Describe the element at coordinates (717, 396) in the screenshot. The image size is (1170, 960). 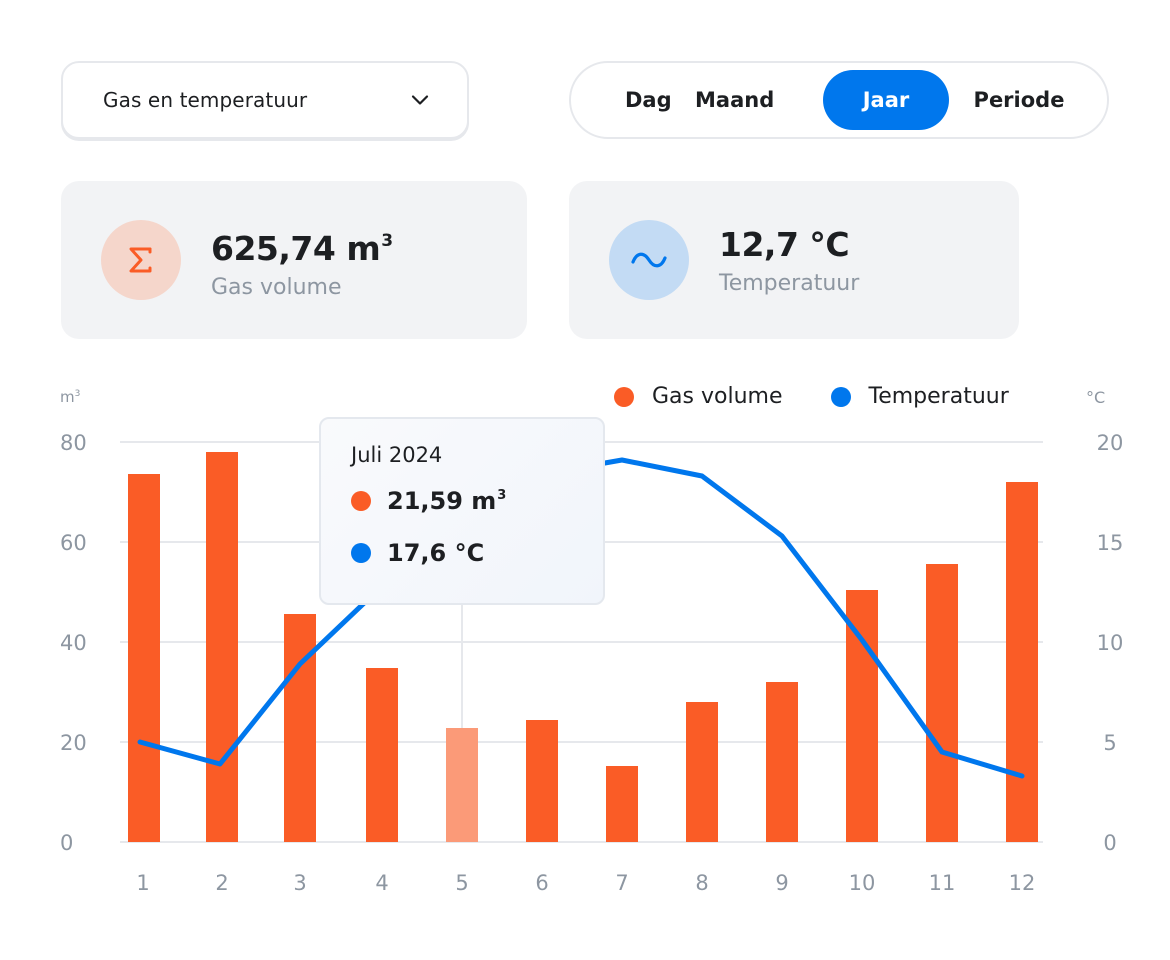
I see `legend-label-gas: Gas volume` at that location.